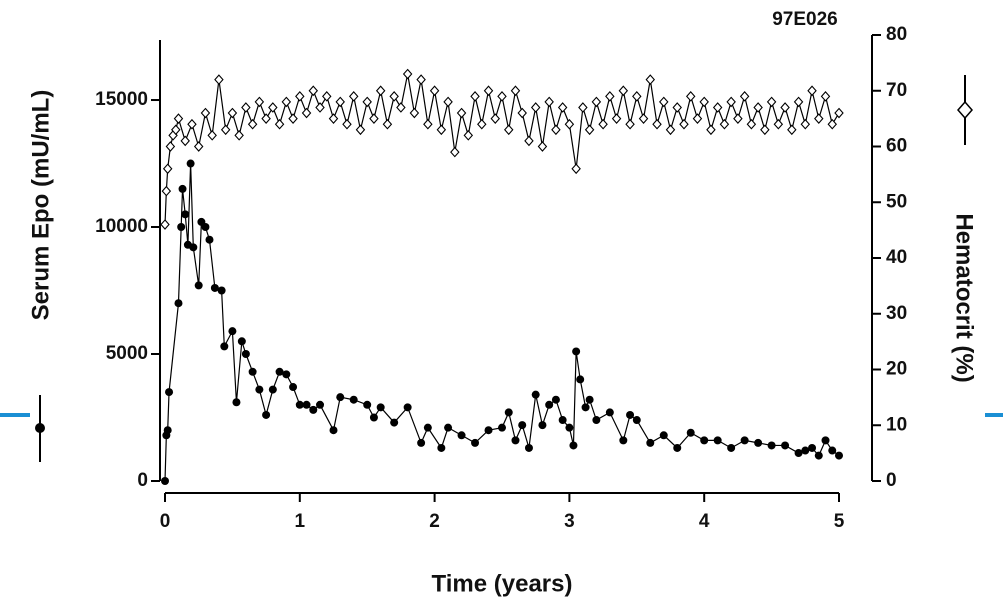 This screenshot has width=1003, height=605. I want to click on x-tick-label: 2, so click(434, 521).